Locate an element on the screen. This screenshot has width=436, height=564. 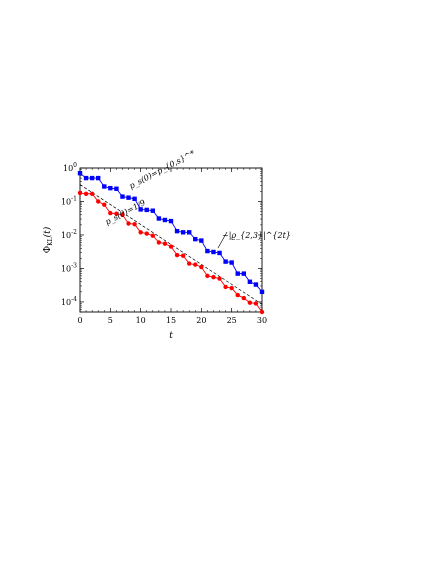
y-axis-label-main: Φ is located at coordinates (48, 249).